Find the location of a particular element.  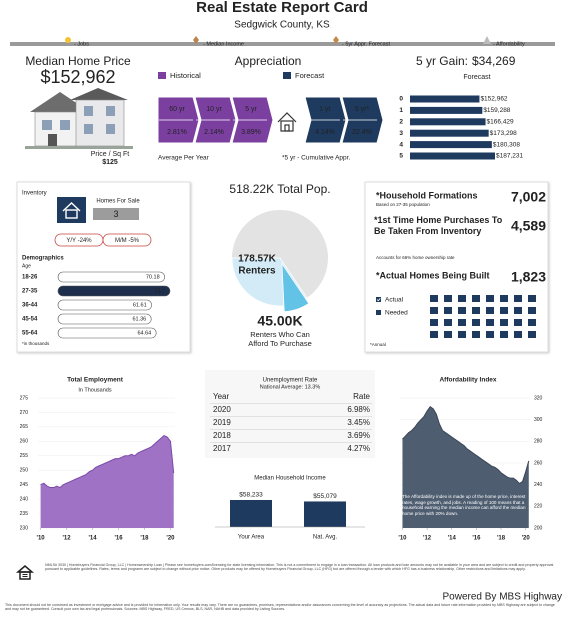

y-tick-label: 320 is located at coordinates (538, 398).